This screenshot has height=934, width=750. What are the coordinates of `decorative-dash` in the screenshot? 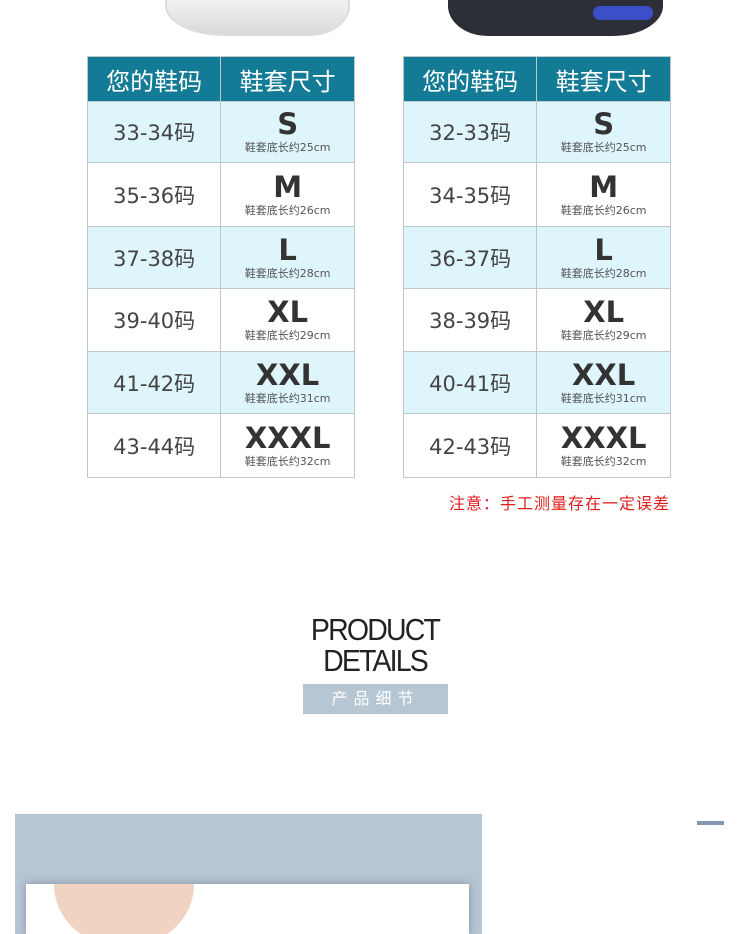 It's located at (710, 823).